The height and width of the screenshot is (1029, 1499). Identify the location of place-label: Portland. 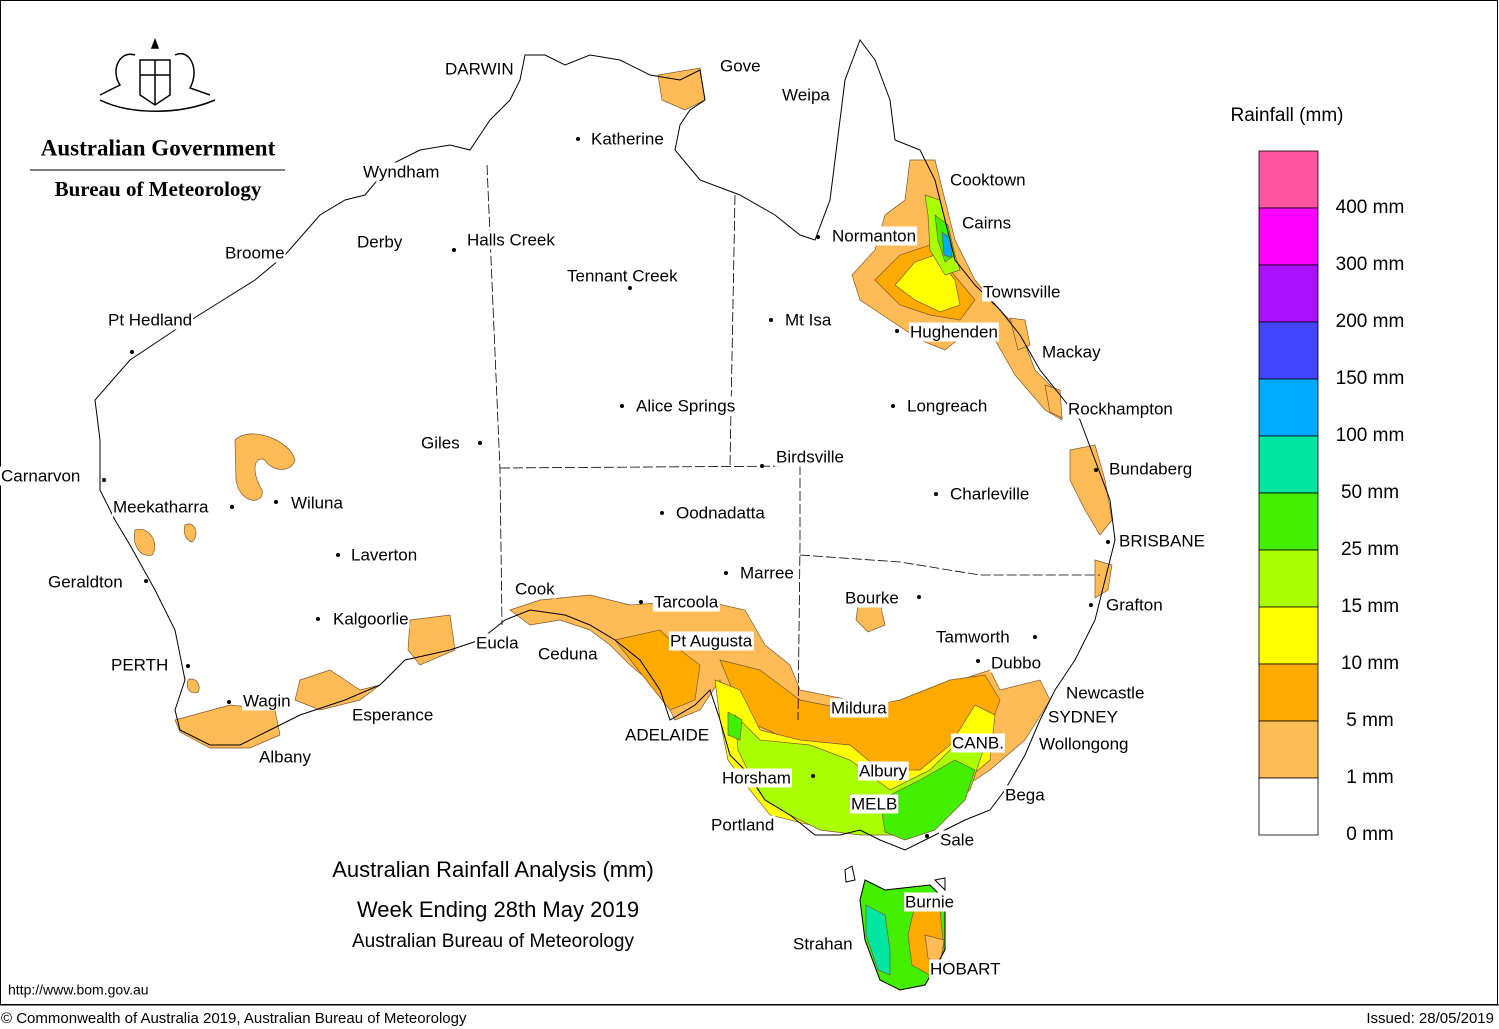
(742, 824).